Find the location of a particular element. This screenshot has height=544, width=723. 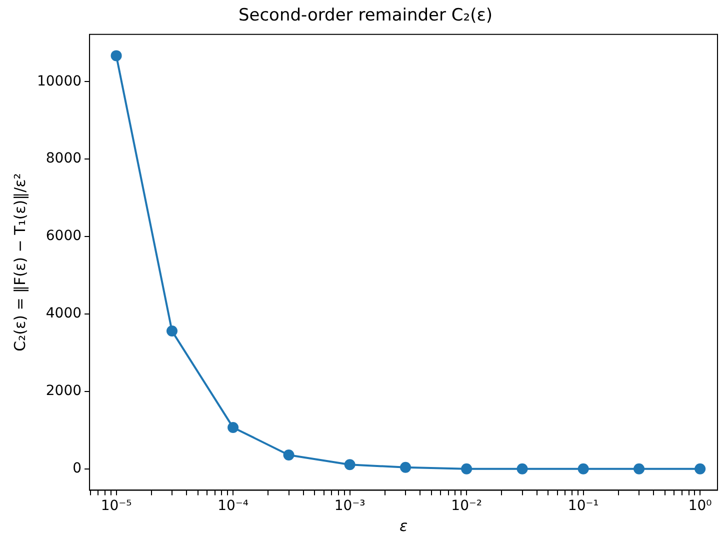

x-tick-label: 10⁻¹ is located at coordinates (583, 506).